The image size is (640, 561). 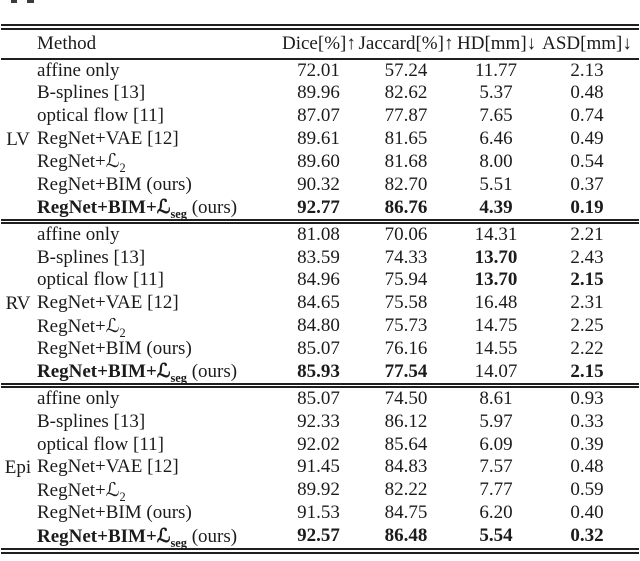 I want to click on value-cell: 16.48, so click(x=496, y=303).